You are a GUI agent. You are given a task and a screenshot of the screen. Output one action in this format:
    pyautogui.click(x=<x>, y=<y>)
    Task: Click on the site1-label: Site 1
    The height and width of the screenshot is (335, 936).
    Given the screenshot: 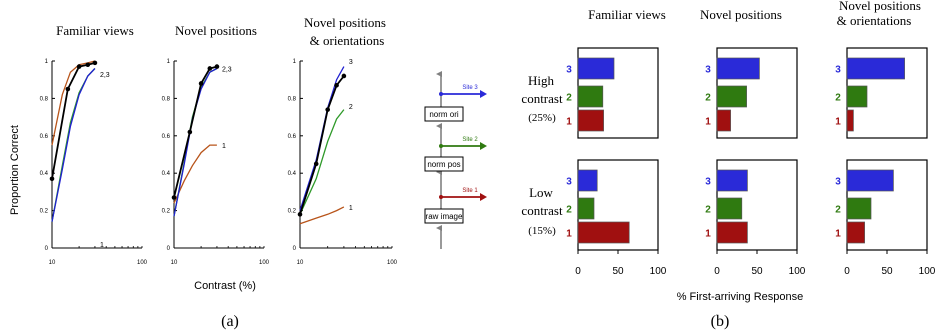 What is the action you would take?
    pyautogui.click(x=470, y=191)
    